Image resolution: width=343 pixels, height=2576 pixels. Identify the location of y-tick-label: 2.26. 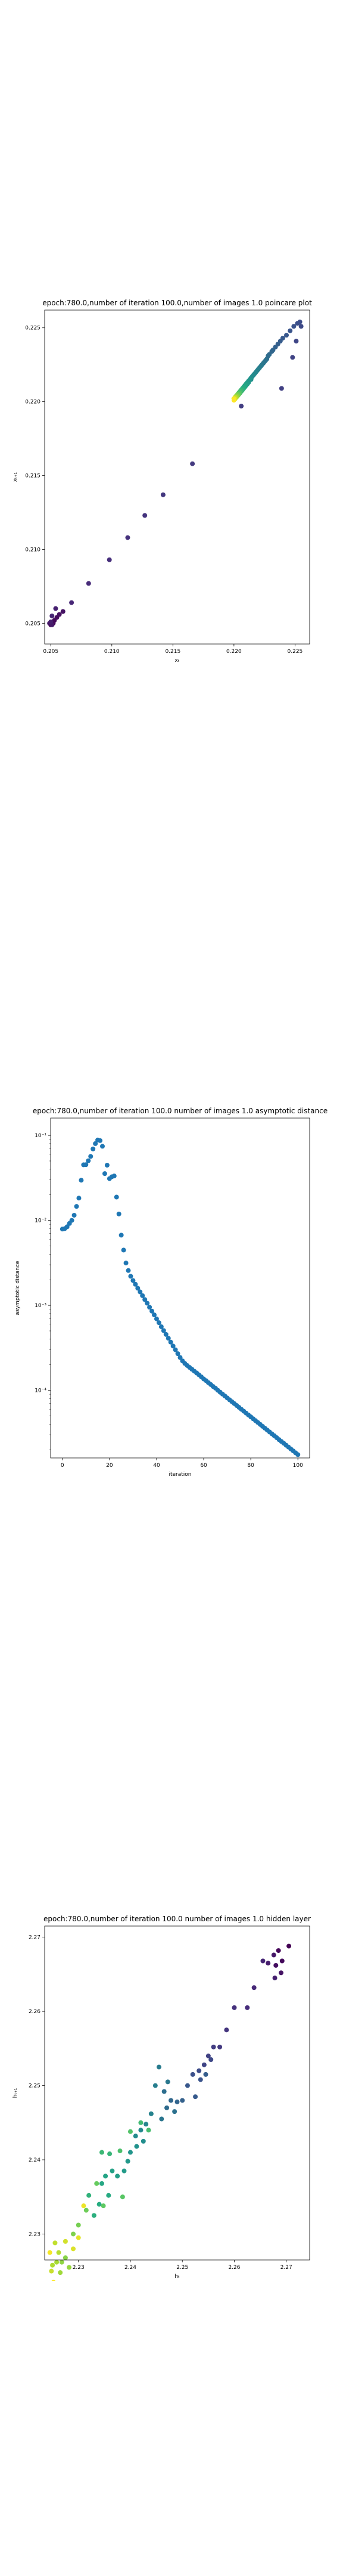
(35, 2012).